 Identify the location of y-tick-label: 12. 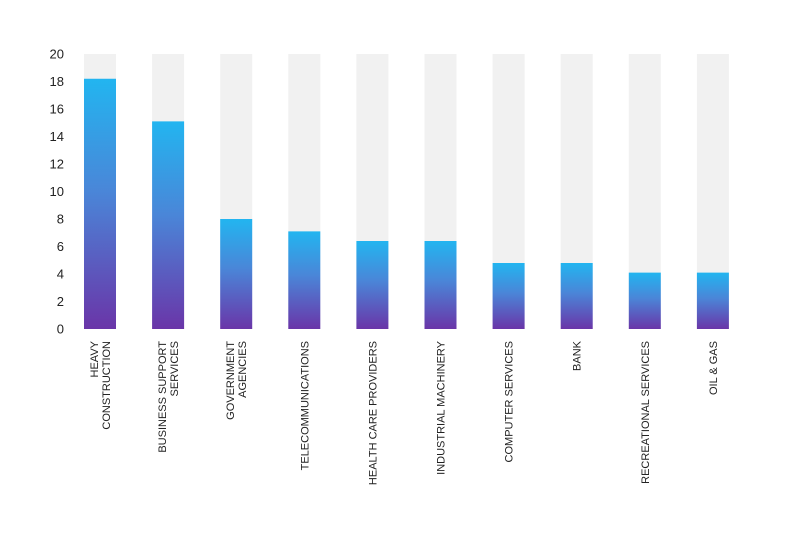
(57, 164).